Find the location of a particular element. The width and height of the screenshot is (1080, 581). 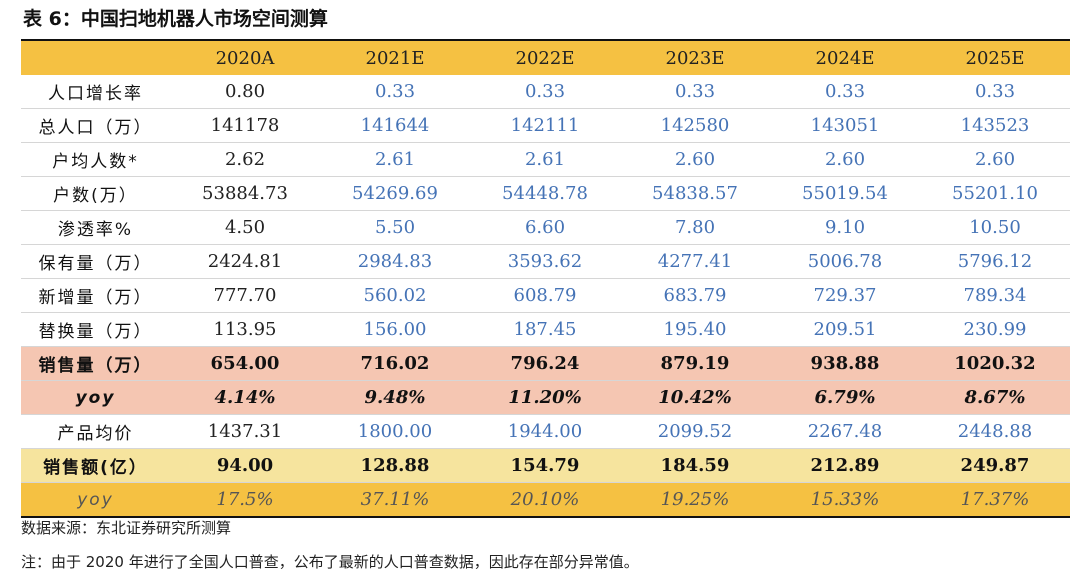

table-cell: 154.79 is located at coordinates (545, 465).